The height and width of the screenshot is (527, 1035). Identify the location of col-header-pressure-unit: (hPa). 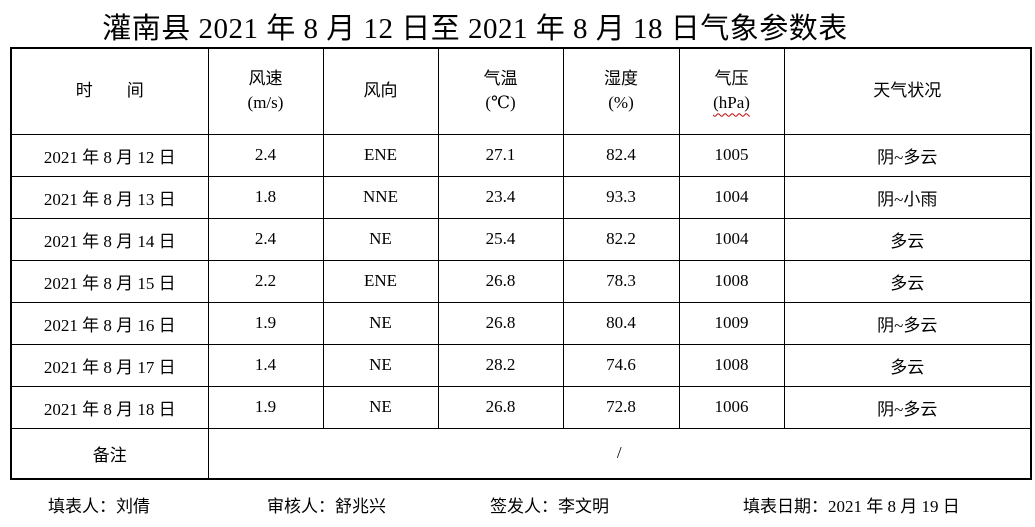
(731, 103).